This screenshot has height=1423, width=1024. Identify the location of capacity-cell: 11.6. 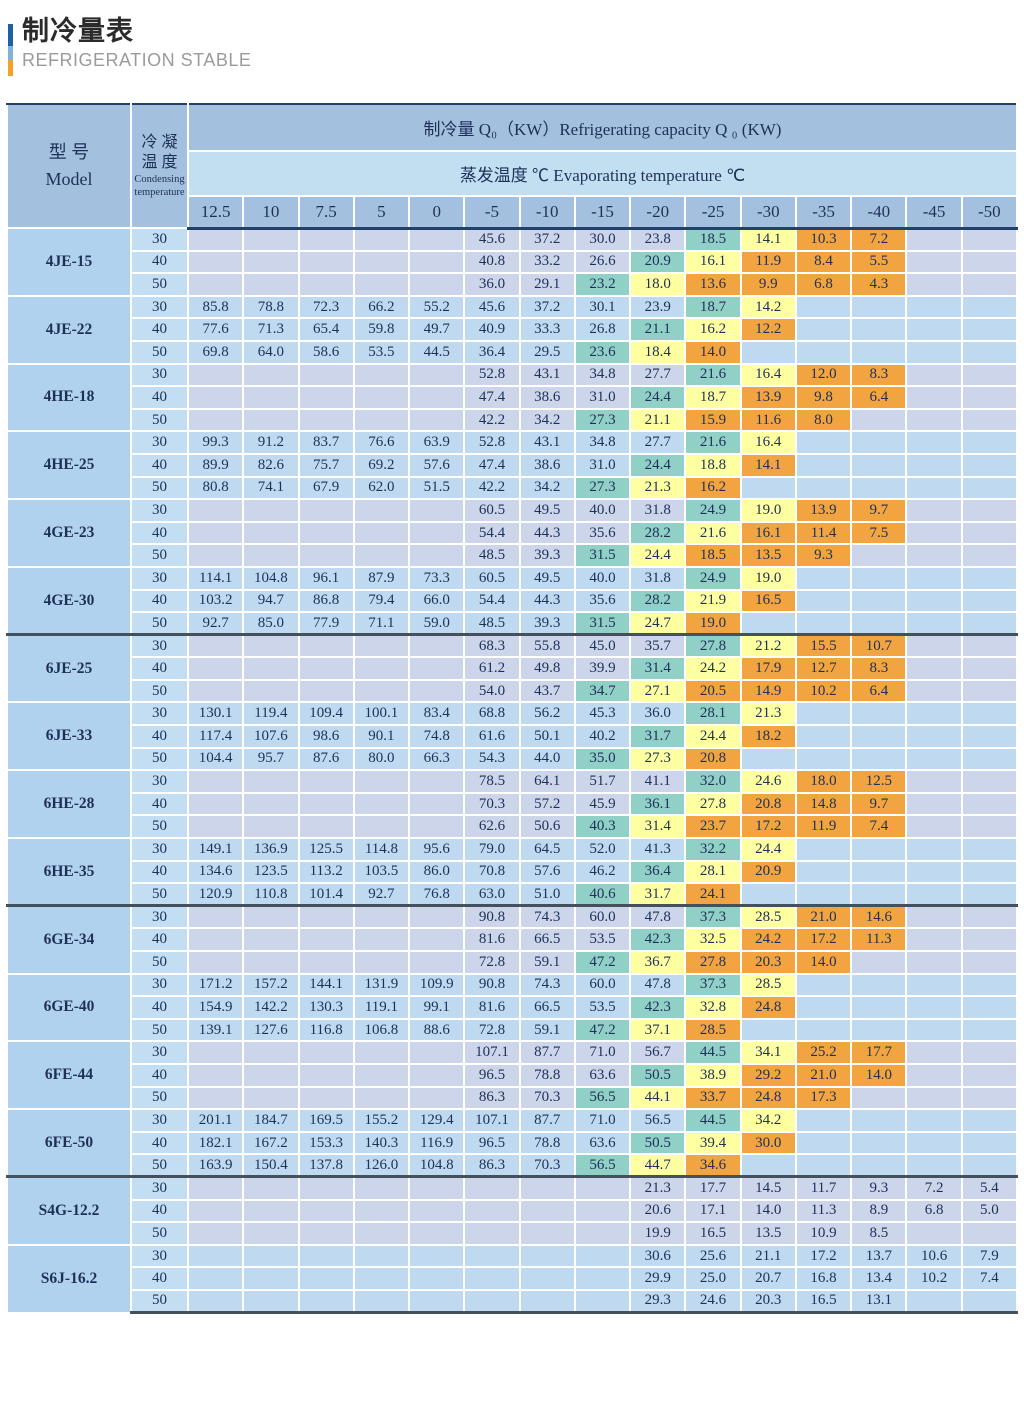
(768, 420).